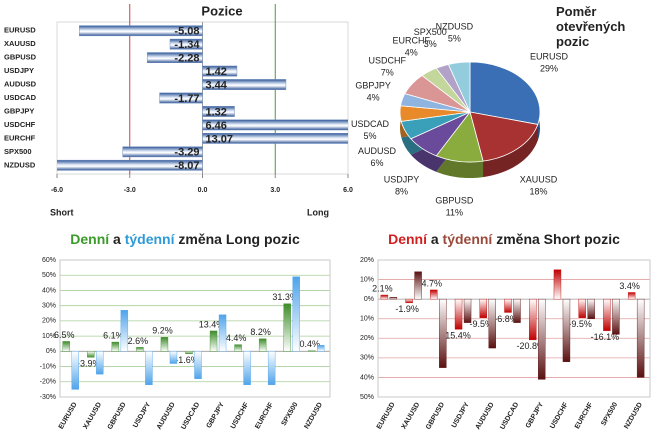 The height and width of the screenshot is (445, 658). I want to click on y-tick-label: -10%, so click(48, 366).